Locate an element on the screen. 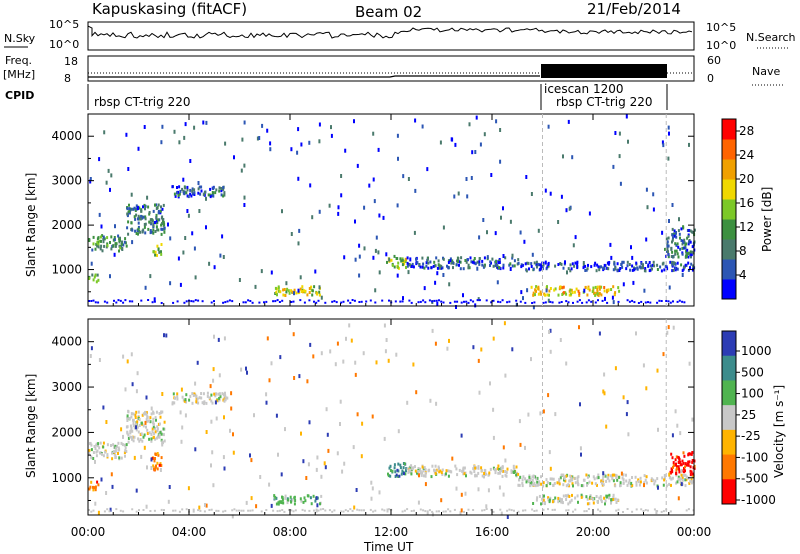 The width and height of the screenshot is (800, 554). nsky-panel is located at coordinates (391, 36).